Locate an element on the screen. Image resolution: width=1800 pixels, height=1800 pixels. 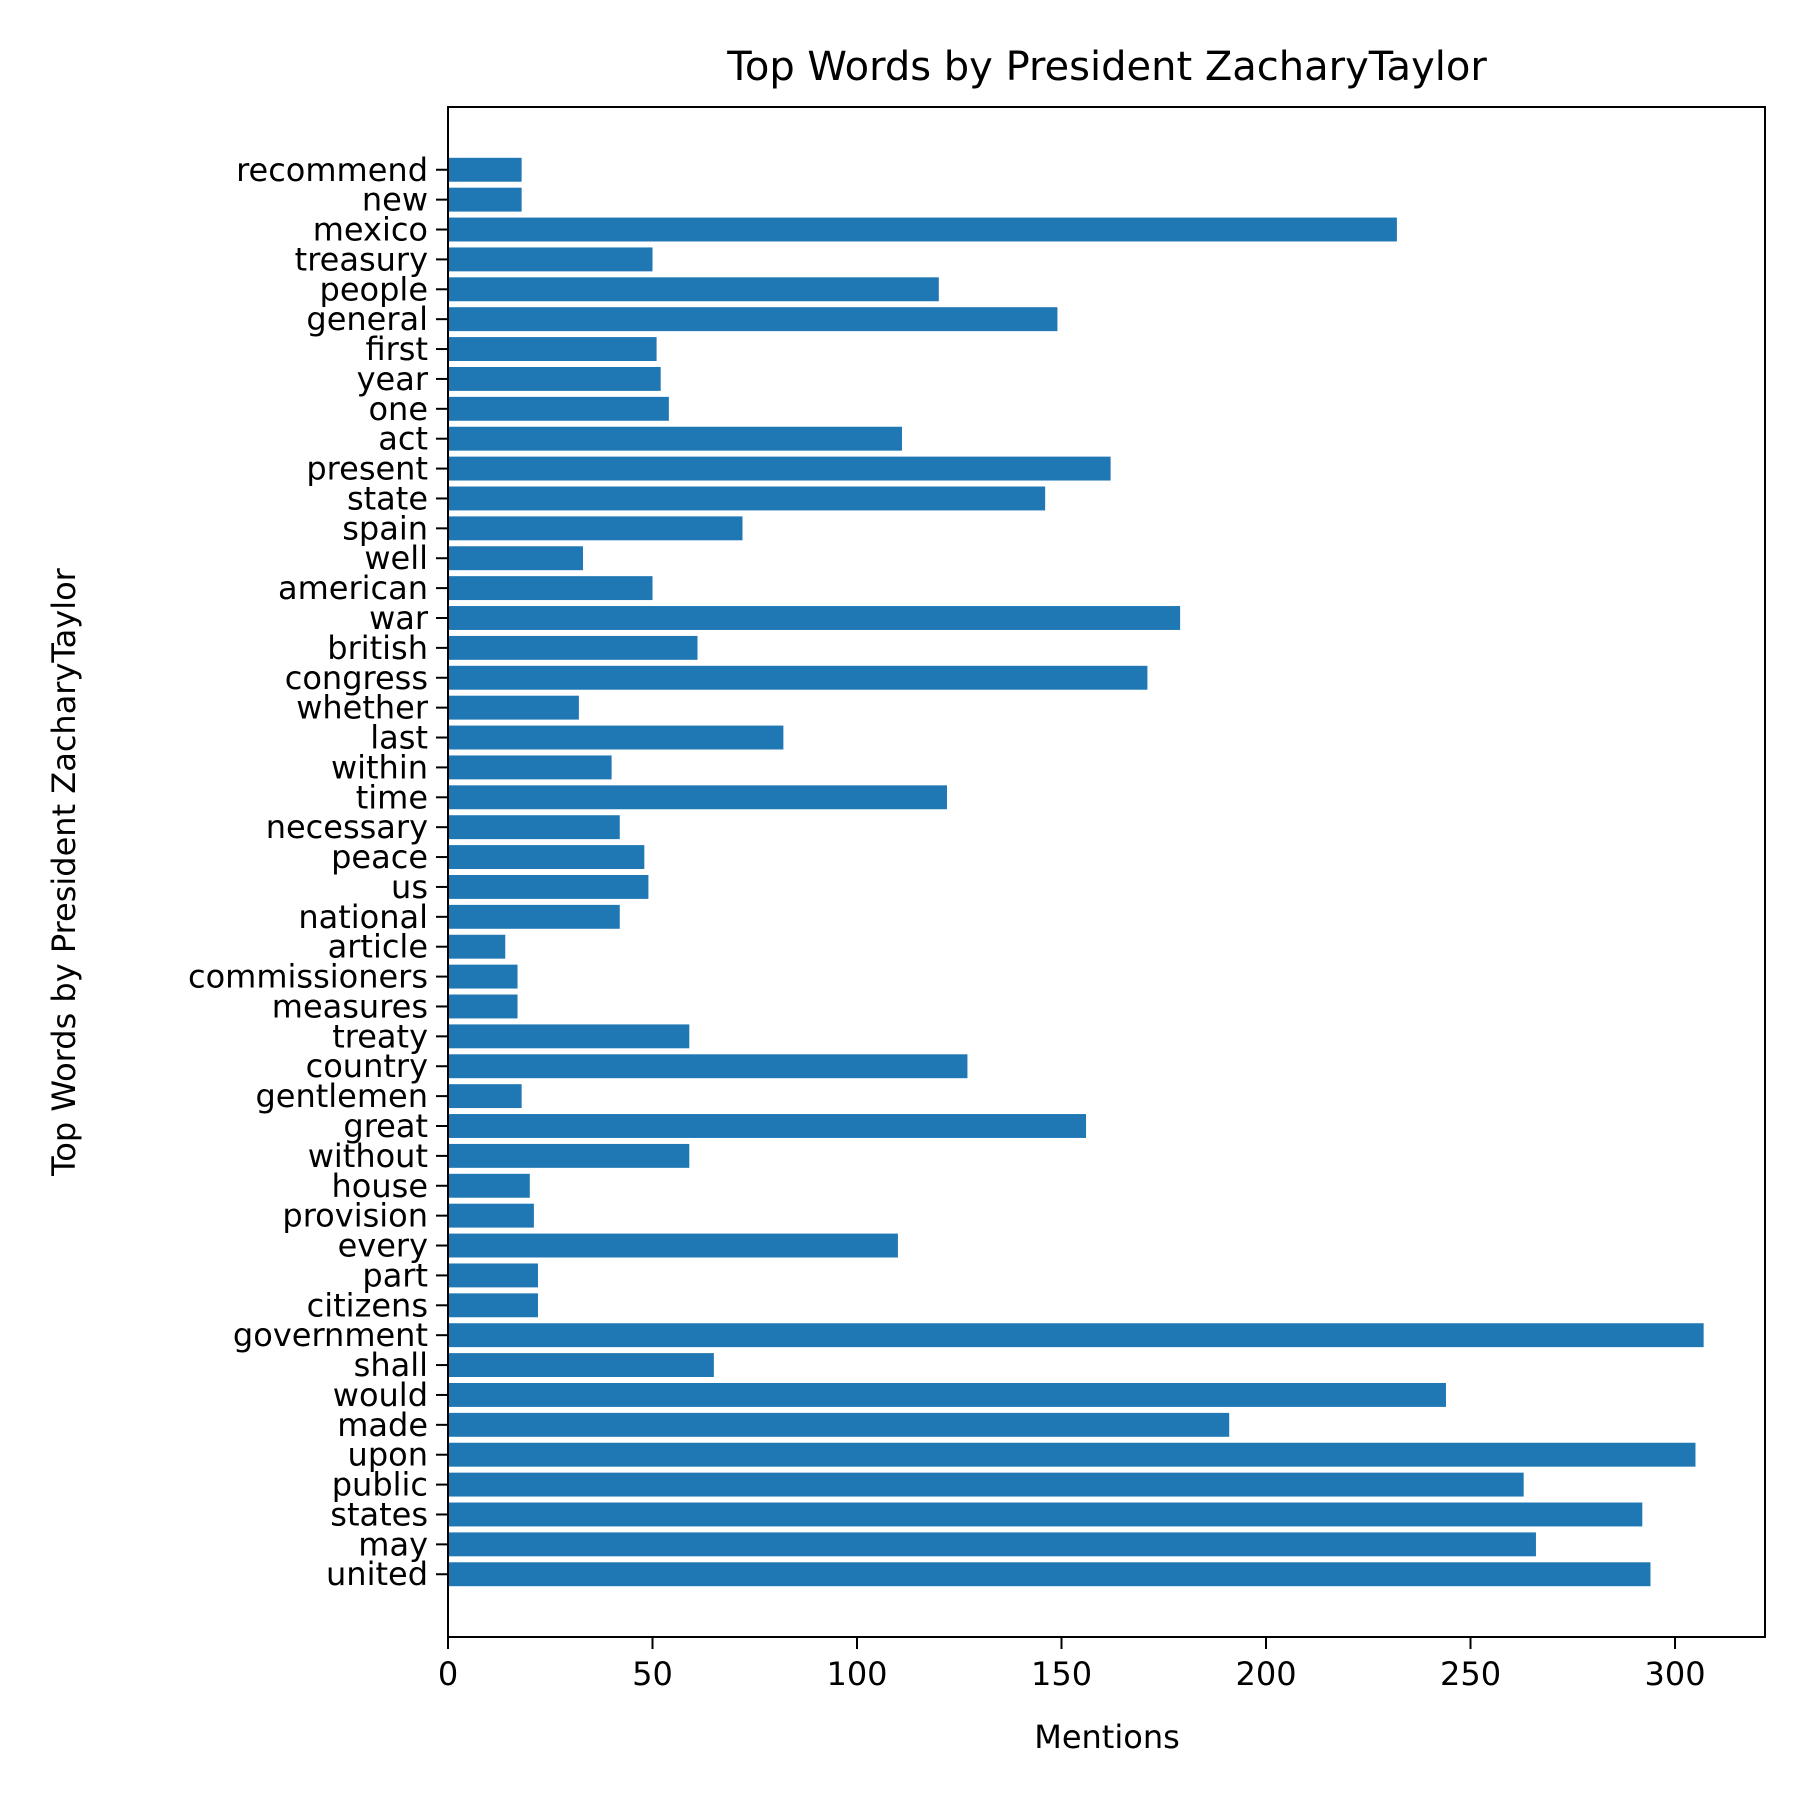
bar-act is located at coordinates (675, 438).